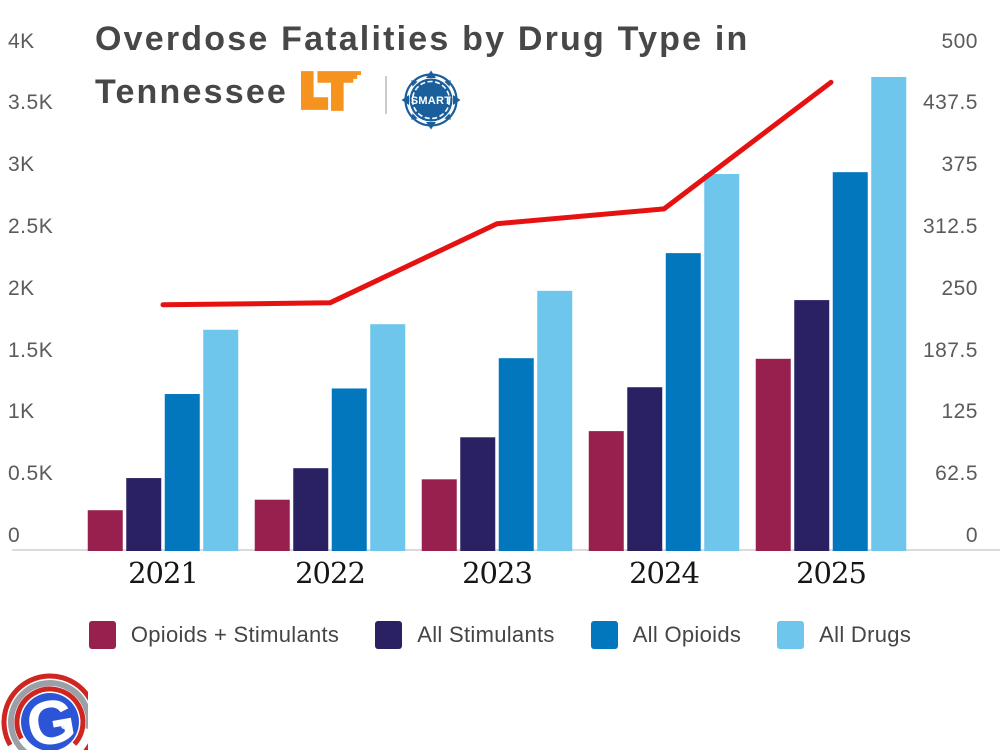  I want to click on legend-label: All Stimulants, so click(486, 634).